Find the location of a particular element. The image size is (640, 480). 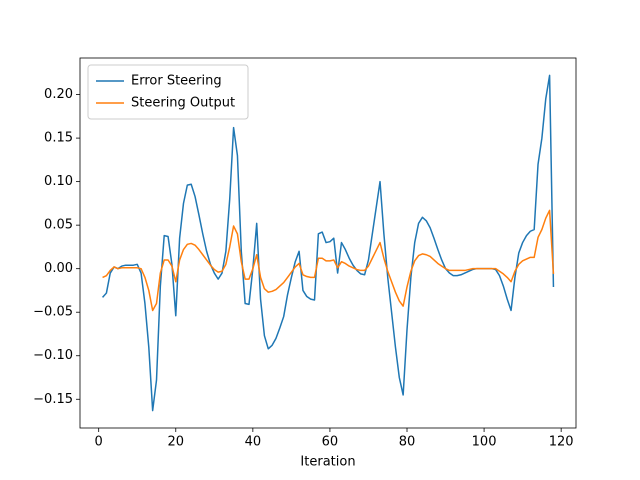

x-tick-label: 60 is located at coordinates (330, 442).